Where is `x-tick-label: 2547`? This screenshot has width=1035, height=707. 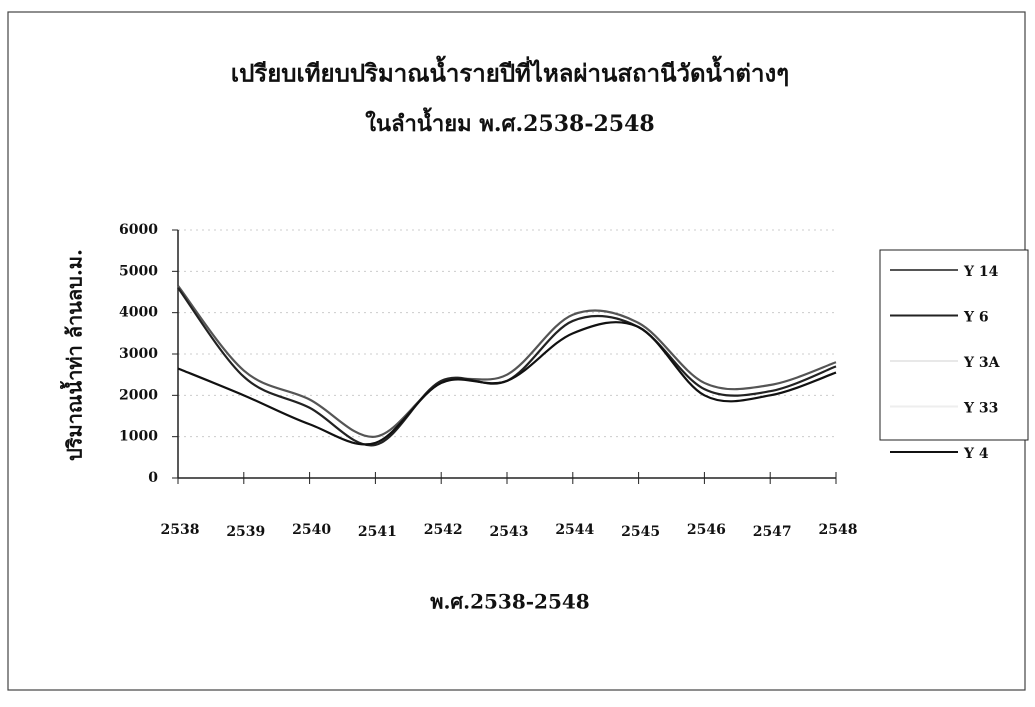 x-tick-label: 2547 is located at coordinates (772, 532).